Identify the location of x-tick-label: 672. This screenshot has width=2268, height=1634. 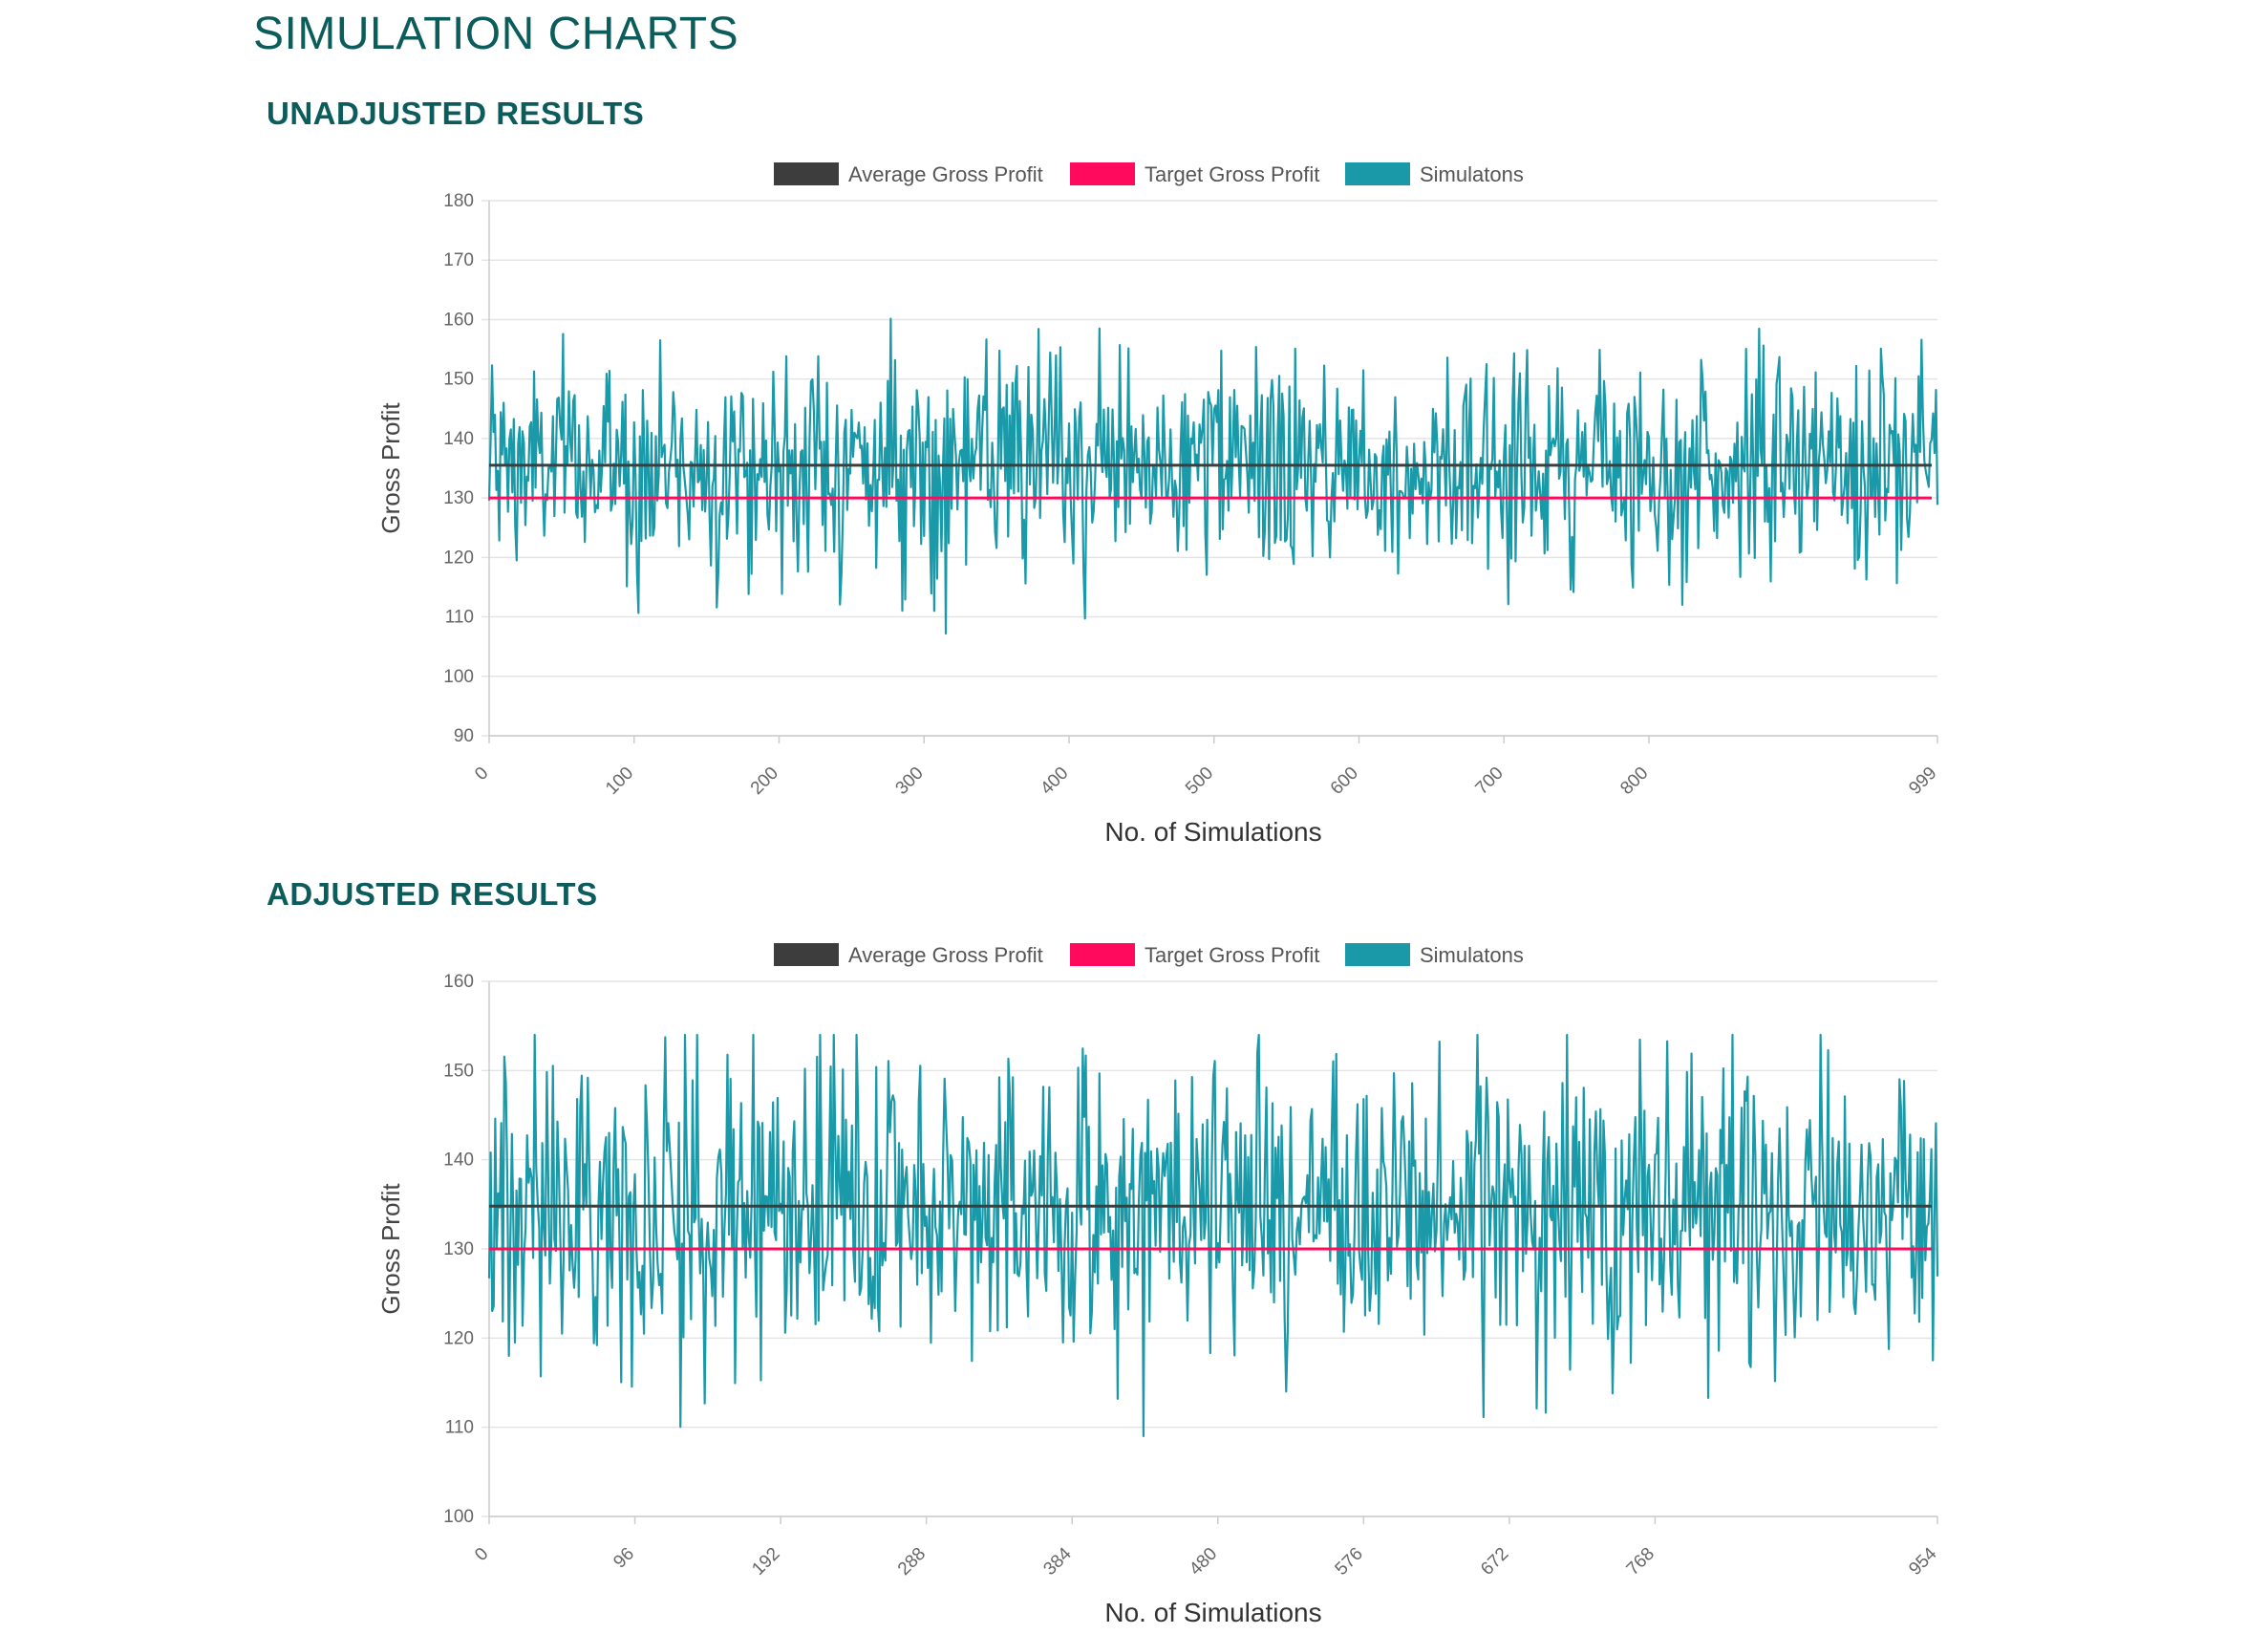
(1494, 1562).